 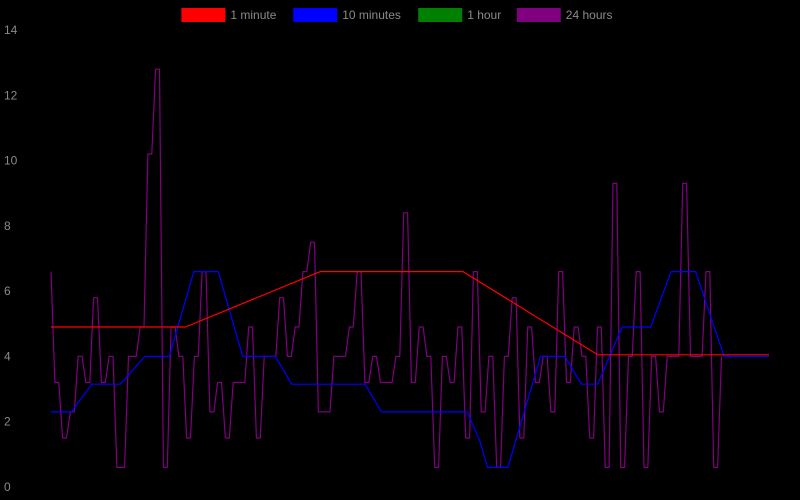 I want to click on y-tick-label: 8, so click(x=7, y=226).